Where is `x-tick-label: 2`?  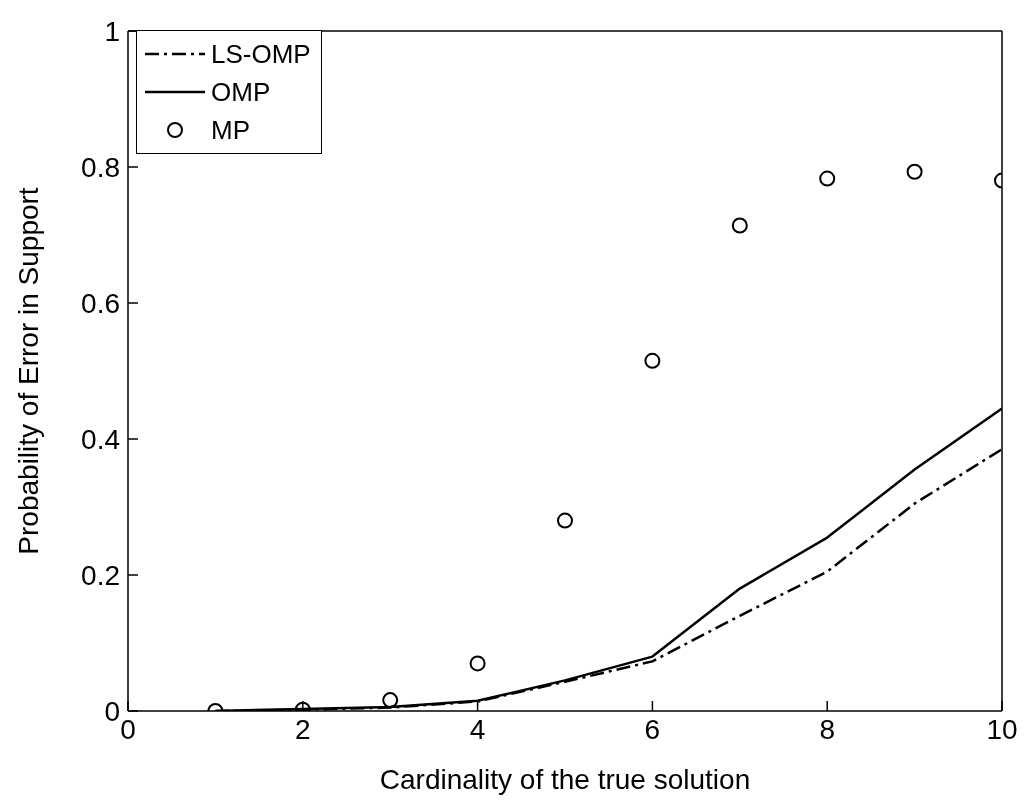 x-tick-label: 2 is located at coordinates (303, 729).